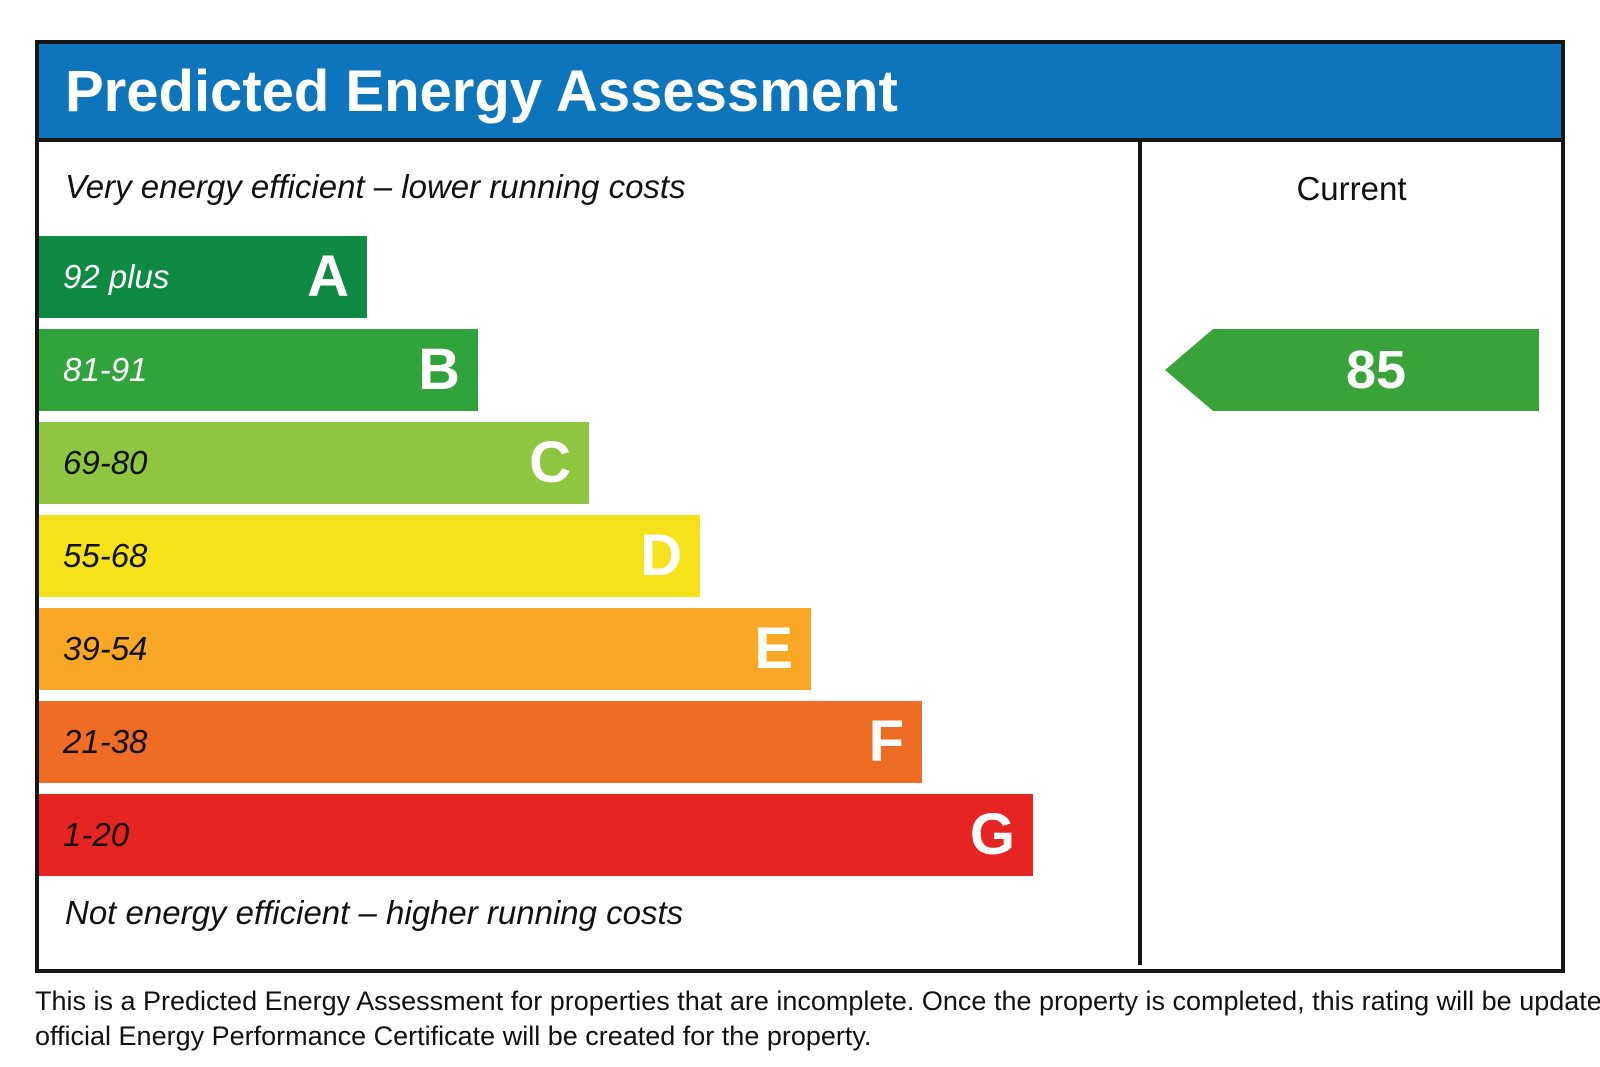  I want to click on band-row-d: 55-68 D, so click(369, 556).